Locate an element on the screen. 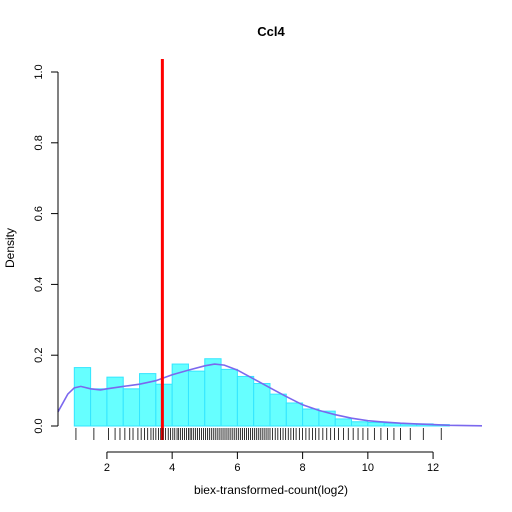  histogram-bars is located at coordinates (261, 392).